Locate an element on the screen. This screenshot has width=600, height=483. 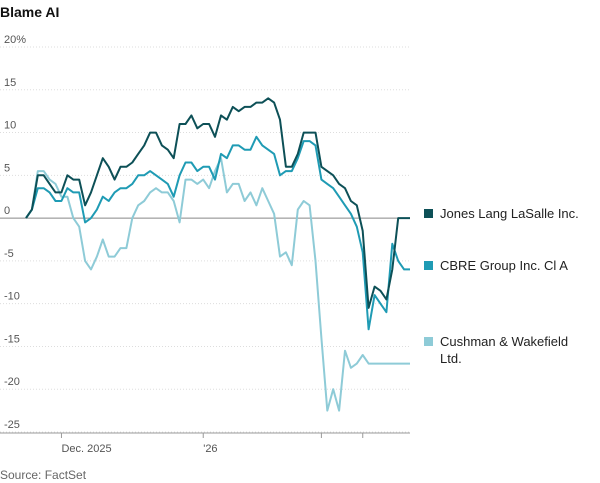
y-tick-label: 10 is located at coordinates (10, 126).